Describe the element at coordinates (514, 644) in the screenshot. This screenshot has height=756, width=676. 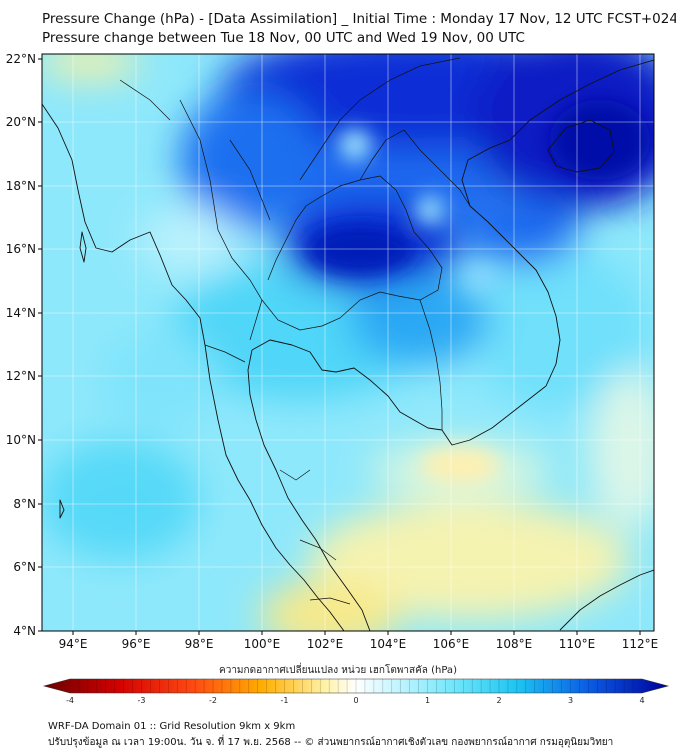
I see `lon-label: 108°E` at that location.